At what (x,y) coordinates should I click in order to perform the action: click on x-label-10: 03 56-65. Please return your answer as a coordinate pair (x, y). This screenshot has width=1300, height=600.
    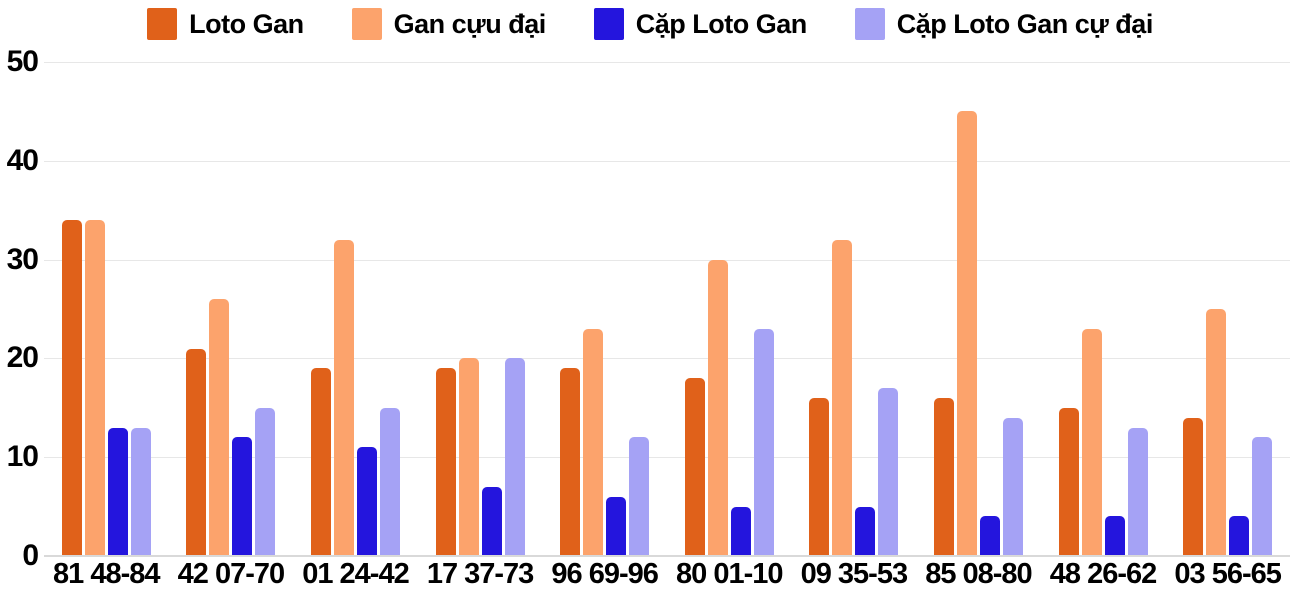
    Looking at the image, I should click on (1227, 574).